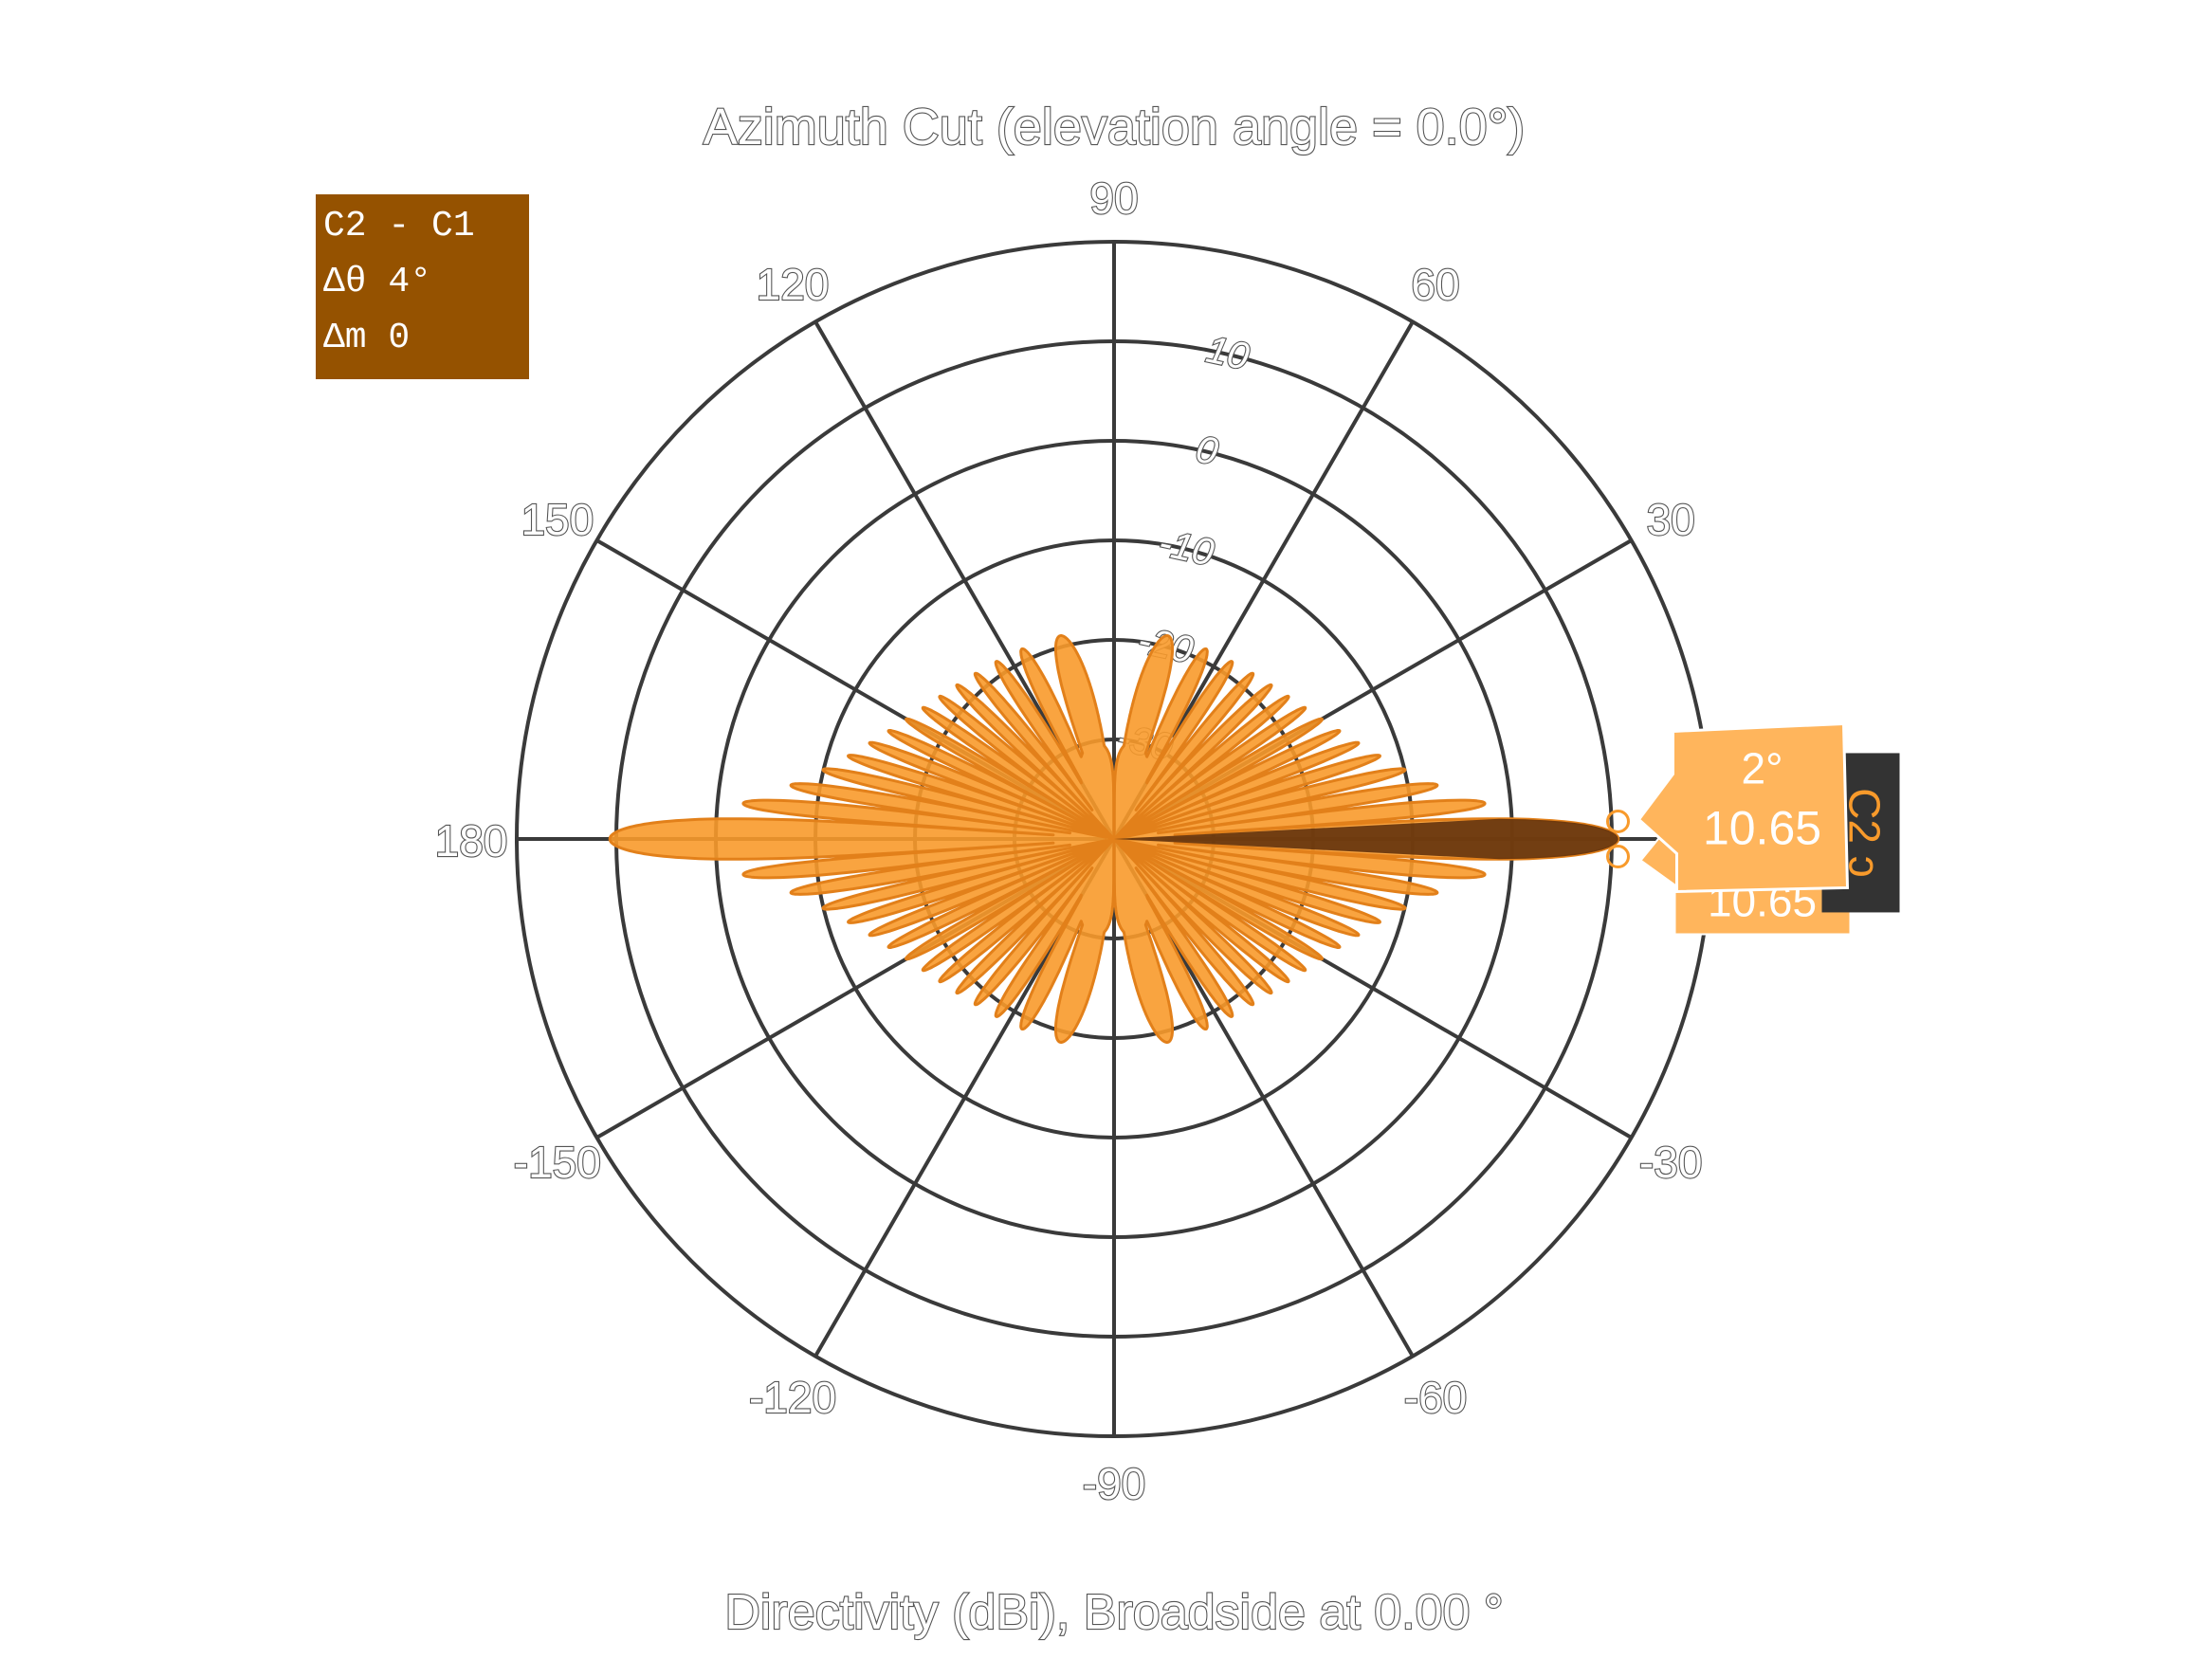 The height and width of the screenshot is (1659, 2212). Describe the element at coordinates (1115, 127) in the screenshot. I see `chart-title: Azimuth Cut (elevation angle = 0.0°)` at that location.